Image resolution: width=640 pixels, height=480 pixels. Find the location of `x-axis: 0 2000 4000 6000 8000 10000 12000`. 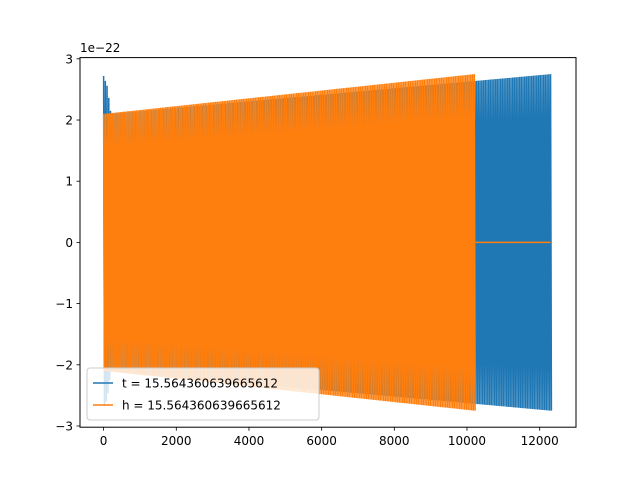

x-axis: 0 2000 4000 6000 8000 10000 12000 is located at coordinates (329, 437).